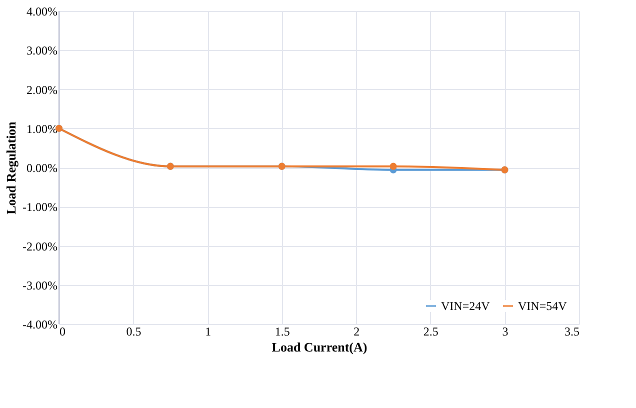 This screenshot has width=636, height=408. I want to click on y-tick-label: 2.00%, so click(42, 89).